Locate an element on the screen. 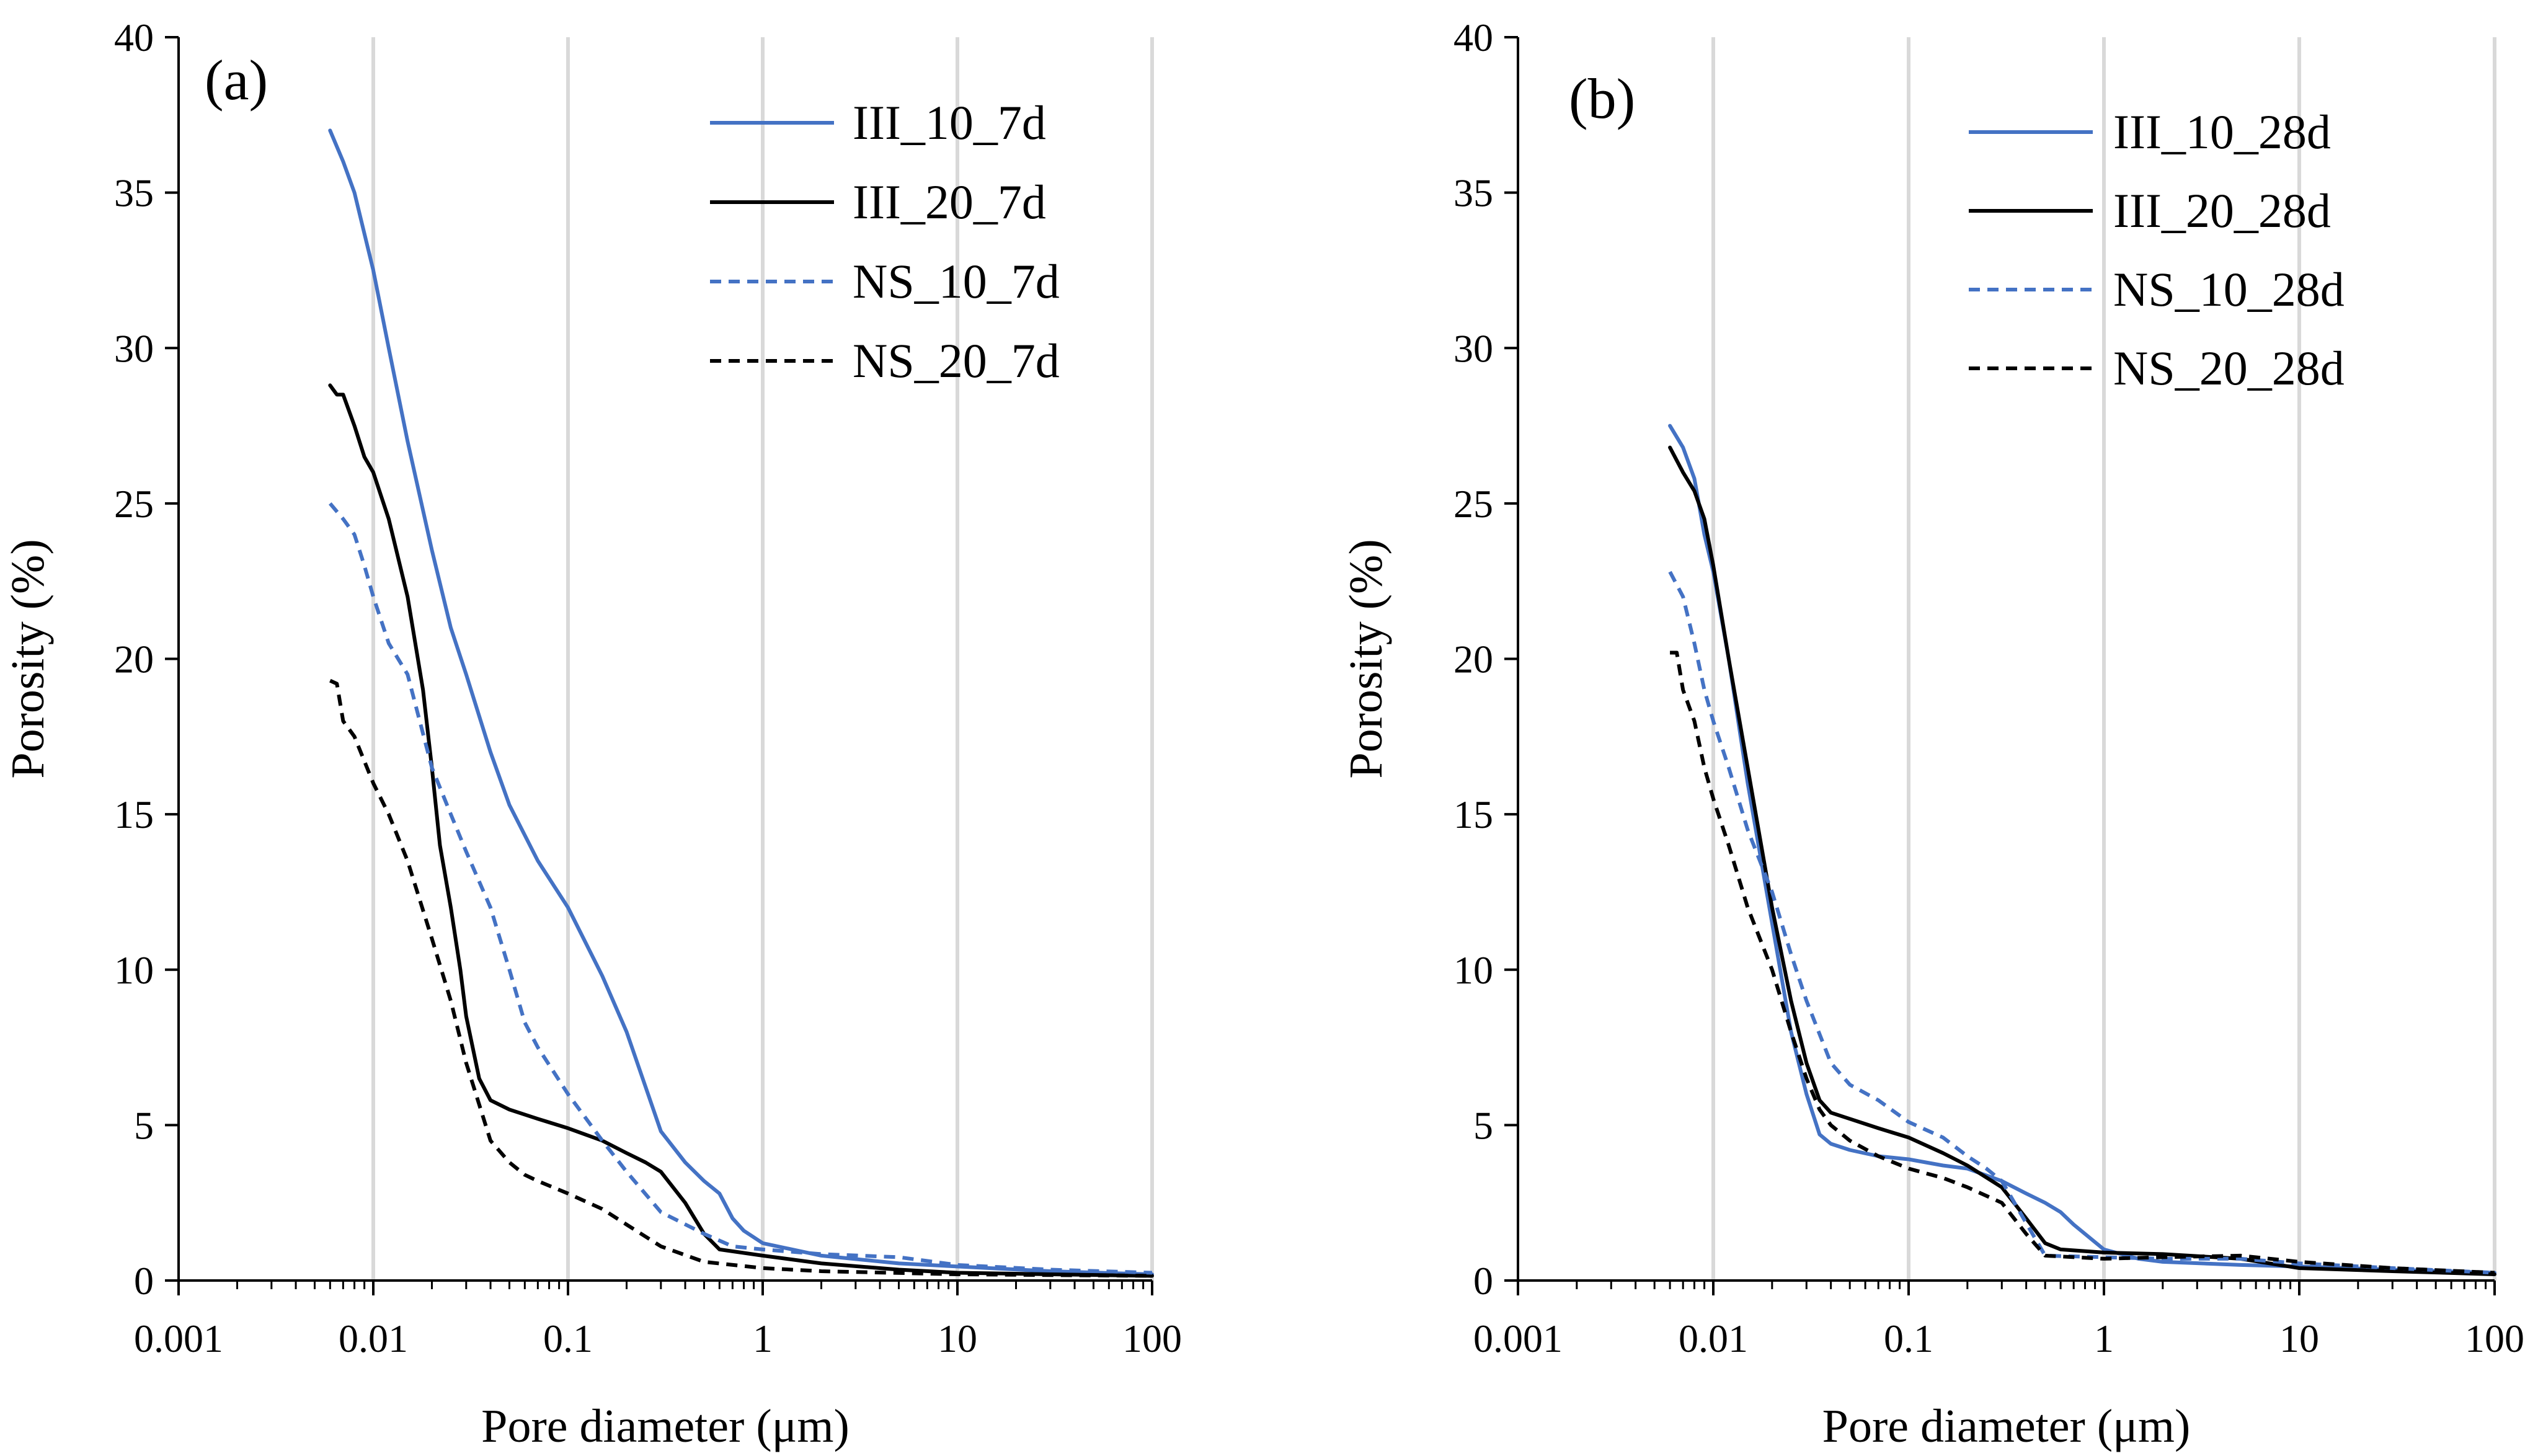  legend-label: III_20_7d is located at coordinates (949, 202).